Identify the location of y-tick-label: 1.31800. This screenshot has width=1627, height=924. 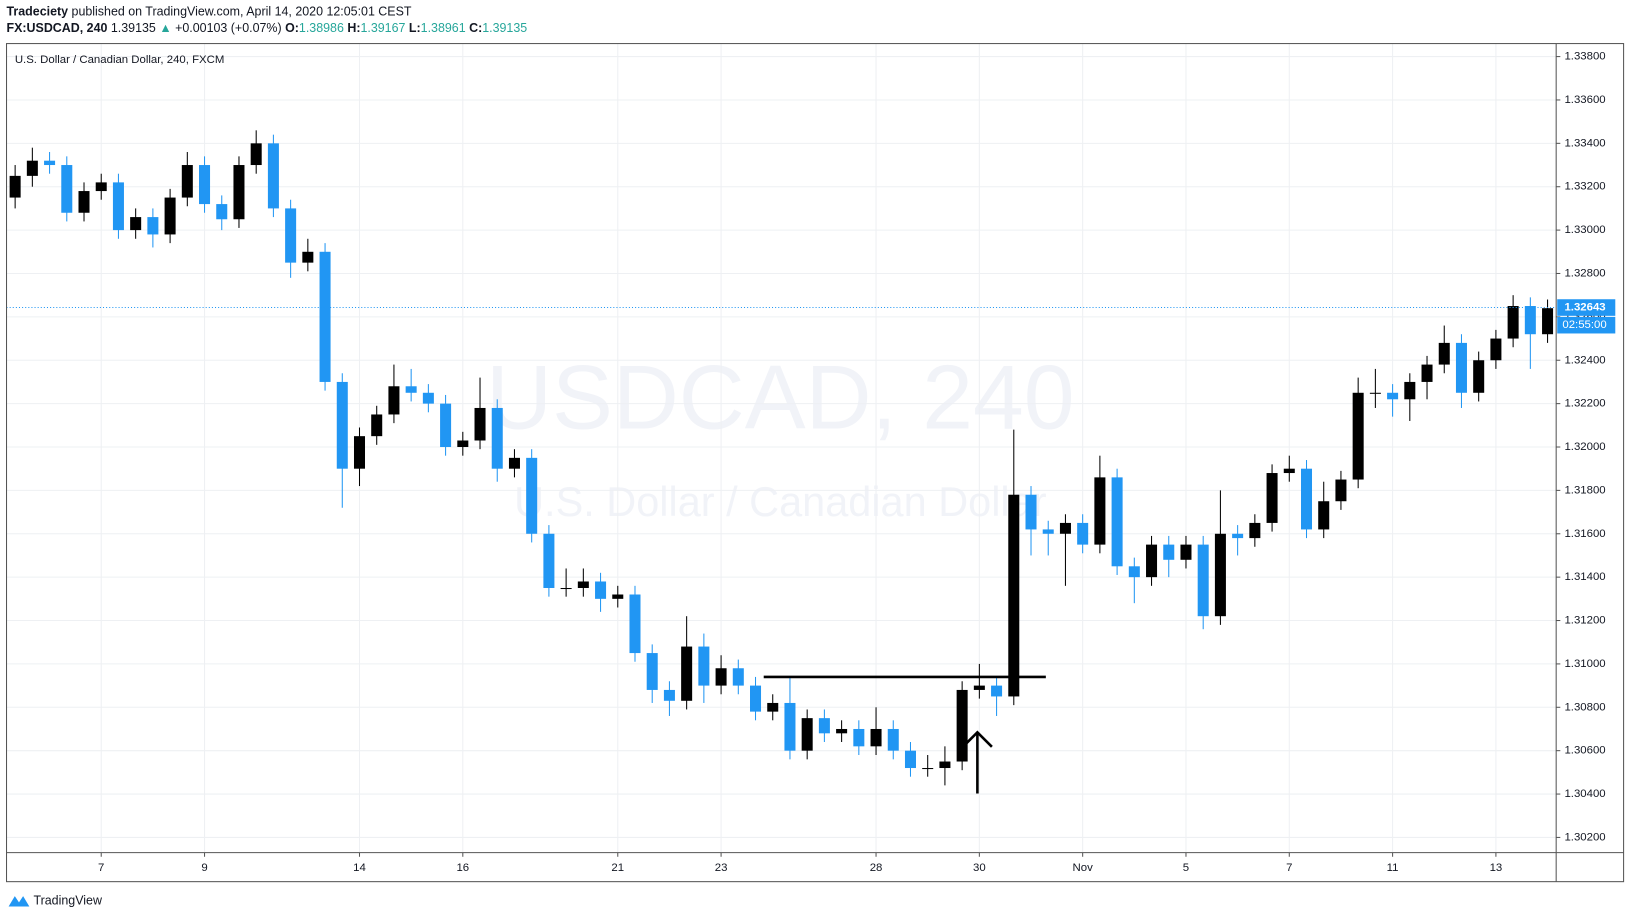
(1584, 490).